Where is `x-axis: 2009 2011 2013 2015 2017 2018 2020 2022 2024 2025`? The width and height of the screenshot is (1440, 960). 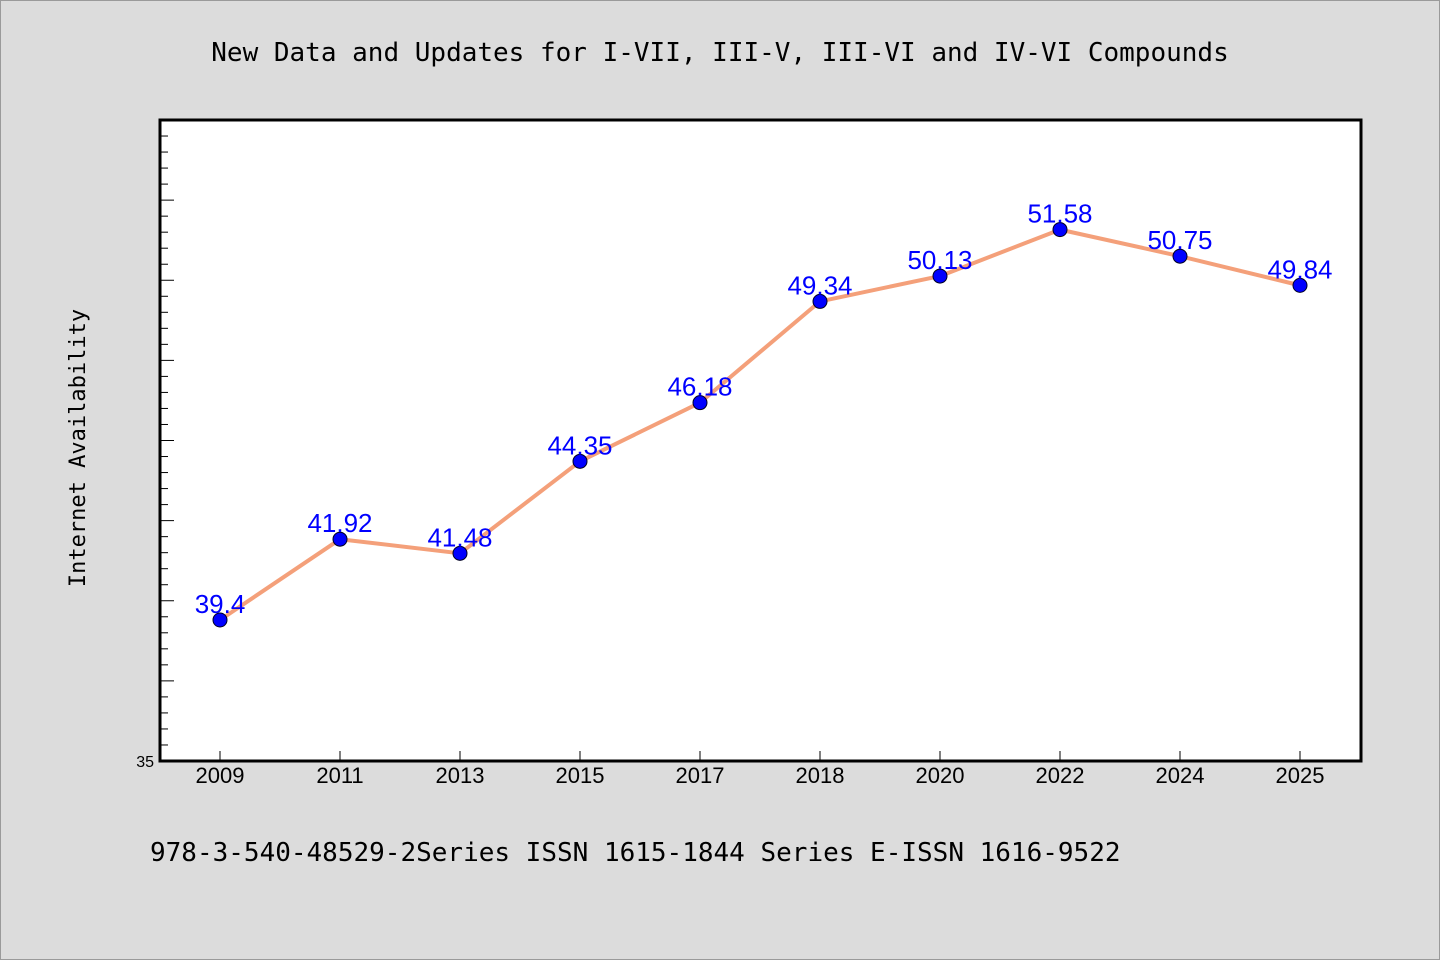 x-axis: 2009 2011 2013 2015 2017 2018 2020 2022 2024 2025 is located at coordinates (760, 769).